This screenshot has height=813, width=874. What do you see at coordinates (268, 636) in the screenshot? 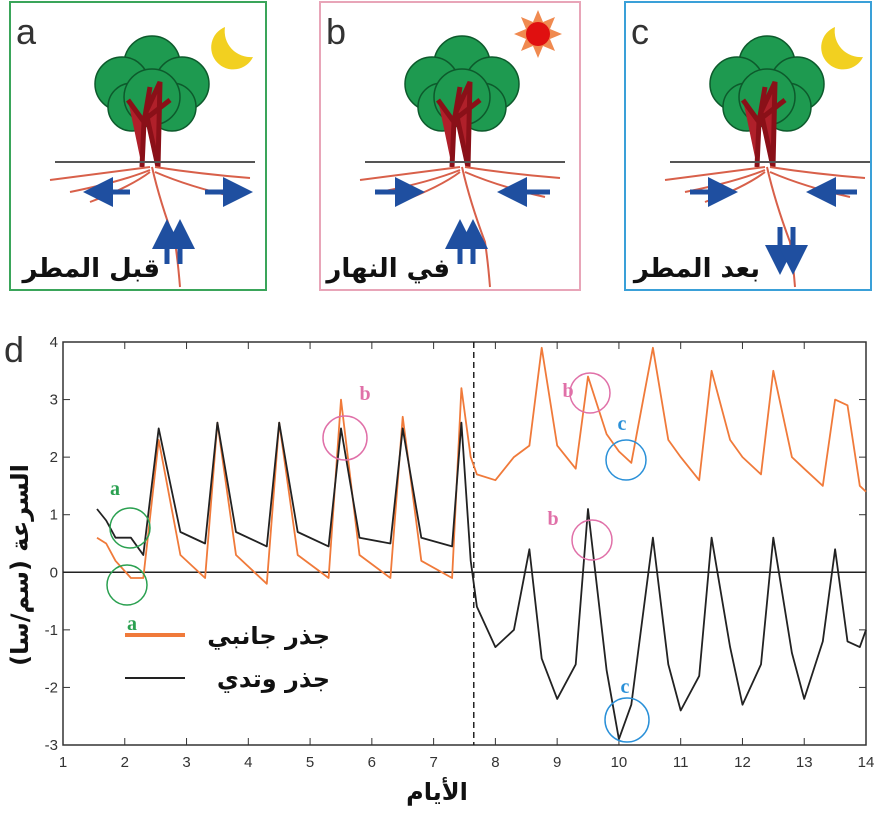
I see `legend-label: جذر جانبي` at bounding box center [268, 636].